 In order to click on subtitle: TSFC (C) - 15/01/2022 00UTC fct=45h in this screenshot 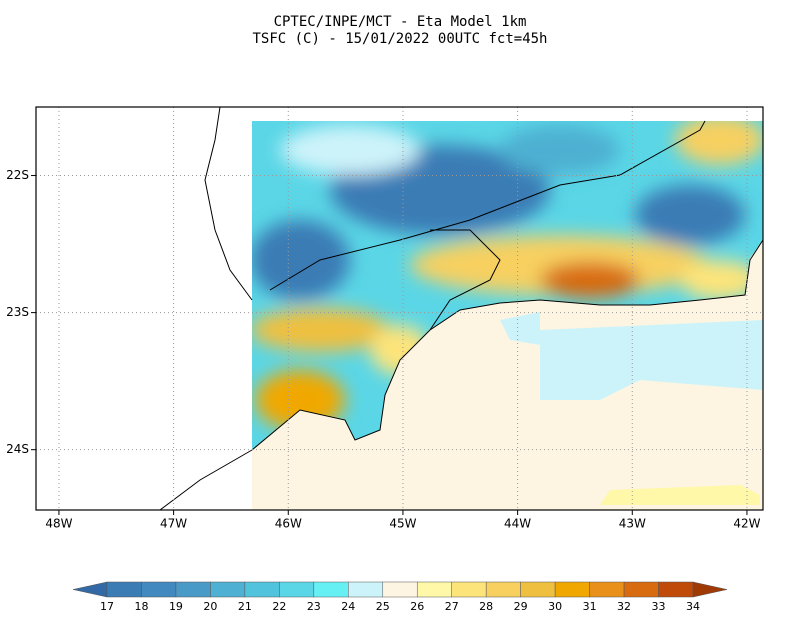, I will do `click(399, 39)`.